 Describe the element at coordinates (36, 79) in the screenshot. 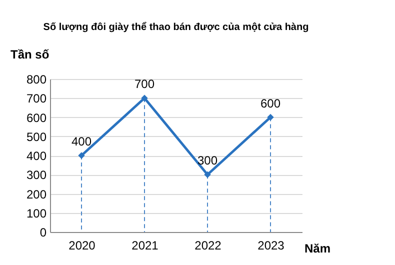

I see `y-tick-label: 800` at that location.